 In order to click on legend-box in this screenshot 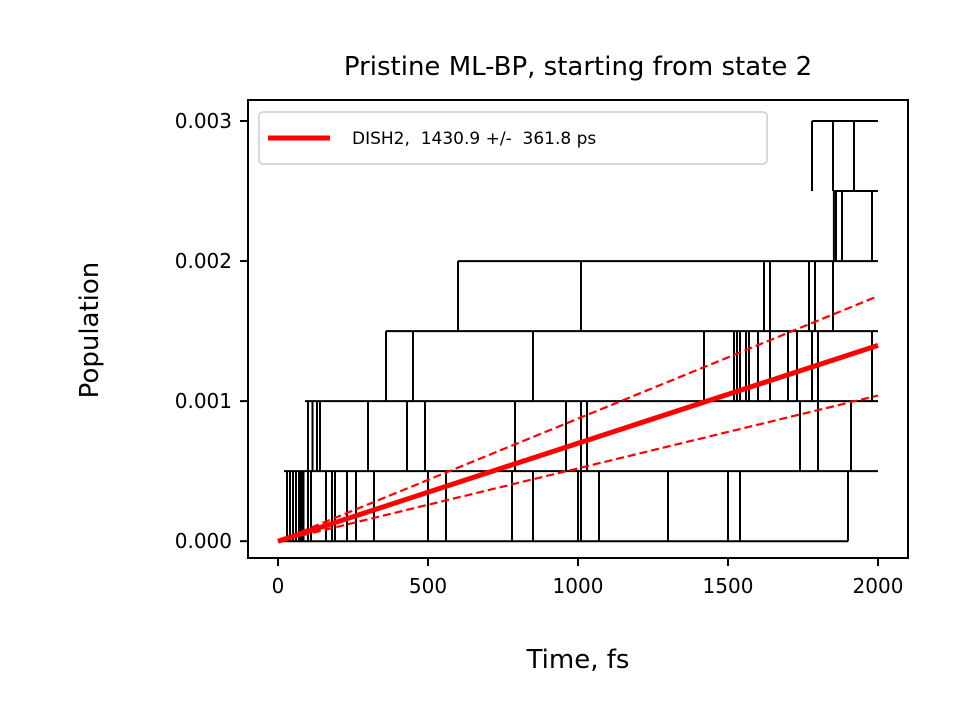, I will do `click(513, 138)`.